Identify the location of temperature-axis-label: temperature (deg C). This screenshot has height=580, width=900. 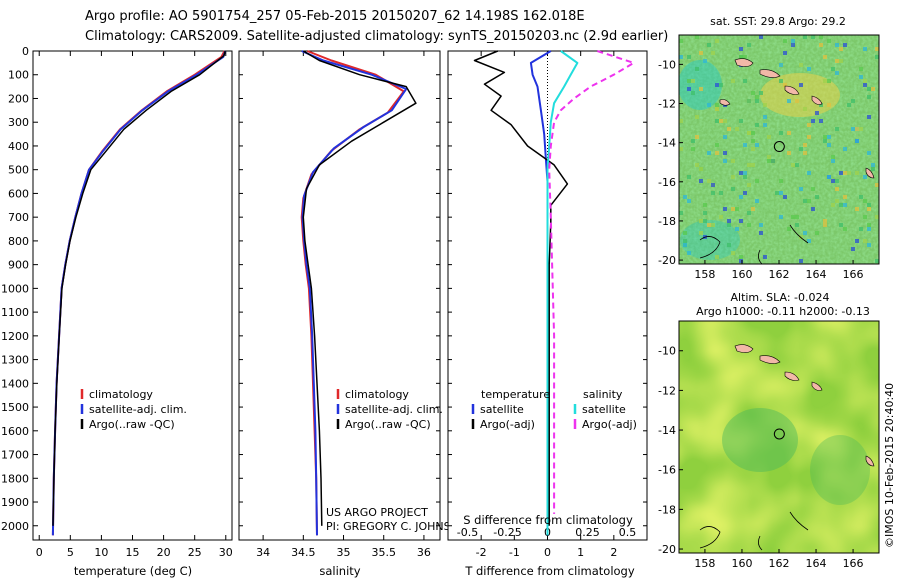
(133, 571).